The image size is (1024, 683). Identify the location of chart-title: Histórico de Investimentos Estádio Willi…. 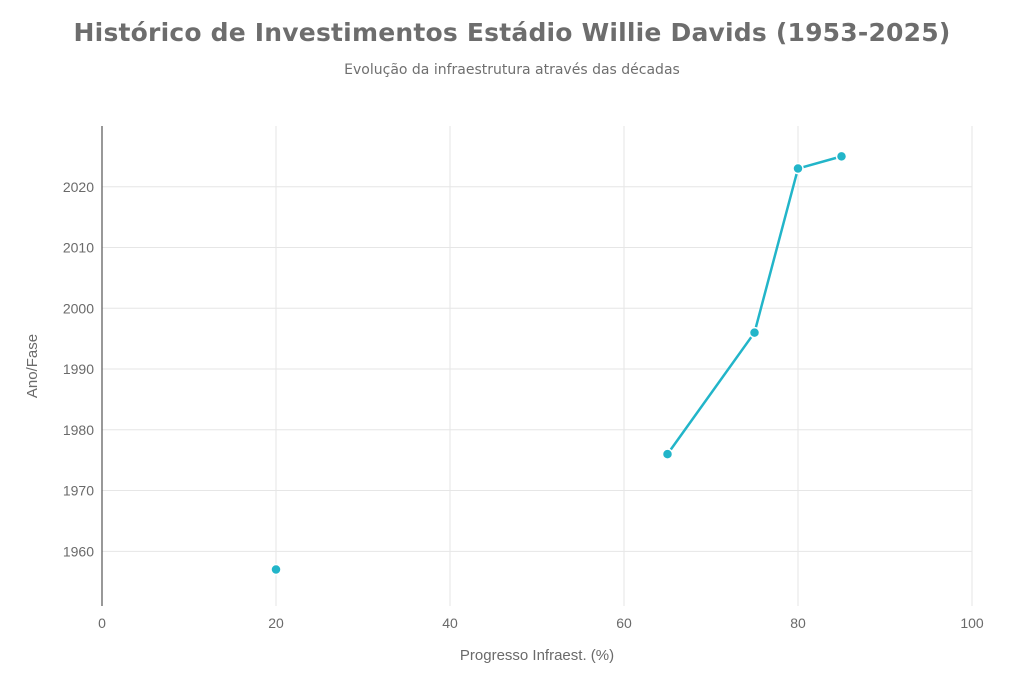
(512, 32).